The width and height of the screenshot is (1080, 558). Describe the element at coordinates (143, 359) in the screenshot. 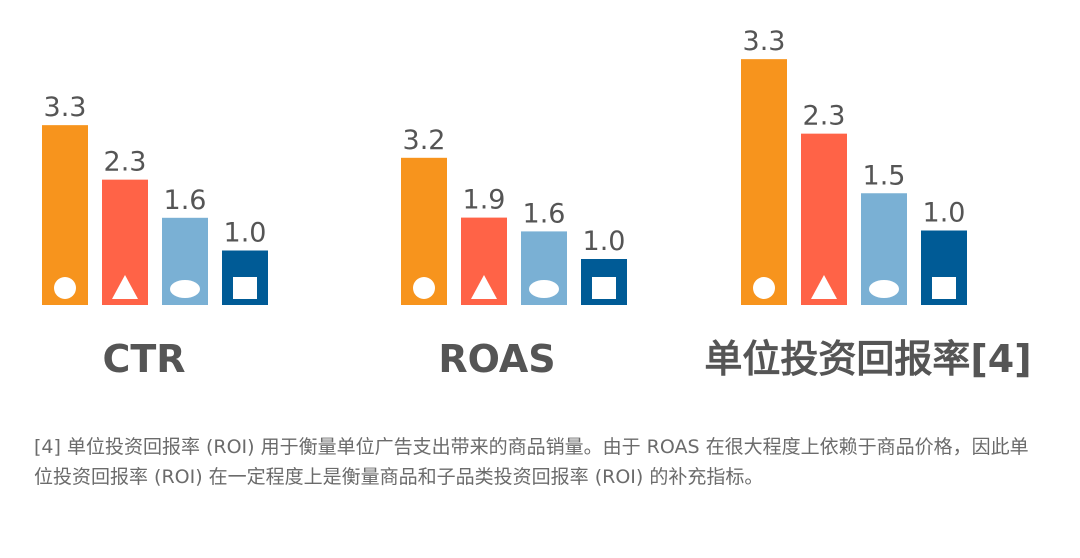

I see `chart-title: CTR` at that location.